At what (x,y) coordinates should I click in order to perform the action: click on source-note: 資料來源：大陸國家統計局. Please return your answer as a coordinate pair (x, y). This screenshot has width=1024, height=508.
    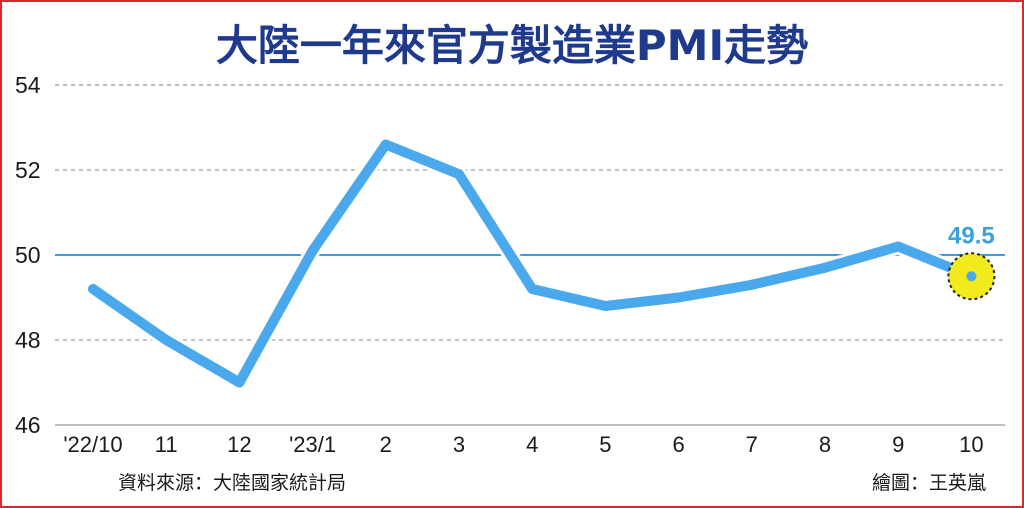
    Looking at the image, I should click on (232, 483).